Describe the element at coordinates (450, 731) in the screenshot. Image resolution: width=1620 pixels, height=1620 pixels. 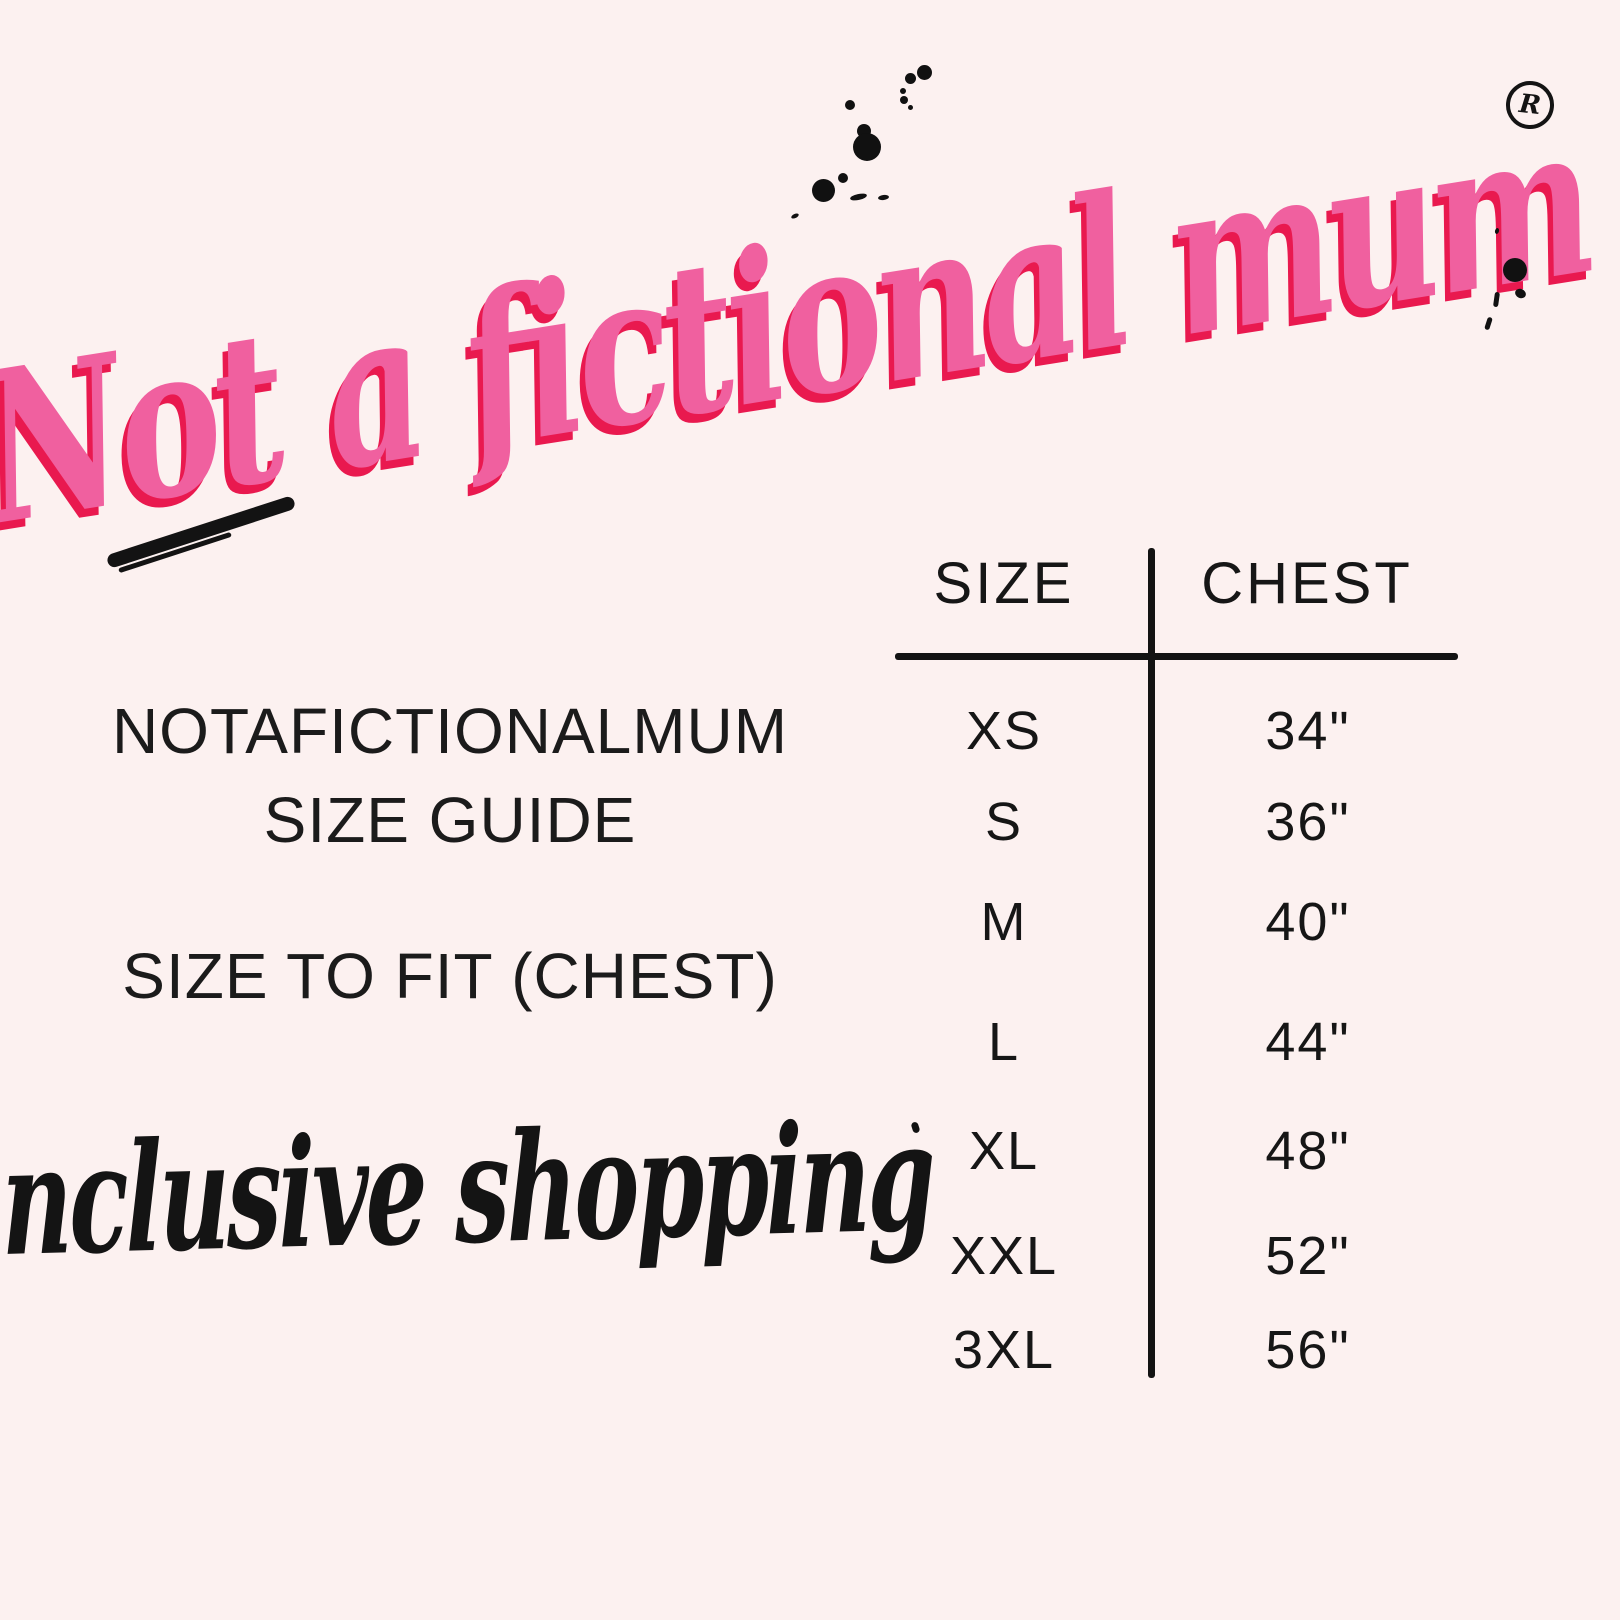
I see `heading-line1: NOTAFICTIONALMUM` at that location.